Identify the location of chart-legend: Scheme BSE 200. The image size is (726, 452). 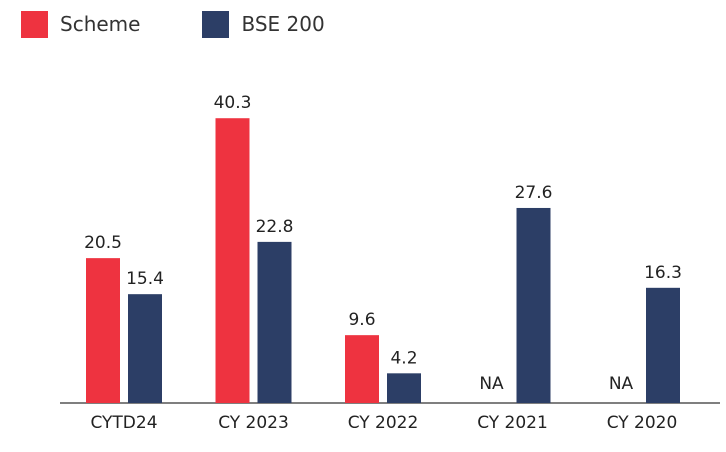
(204, 24).